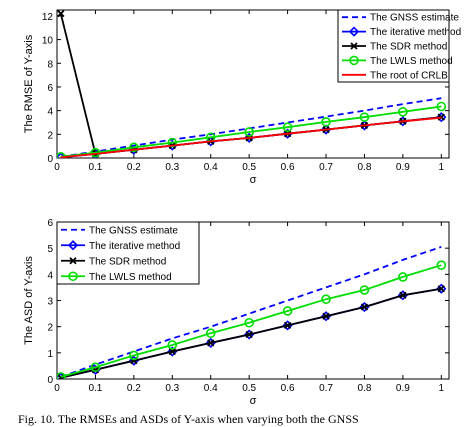 This screenshot has height=427, width=474. What do you see at coordinates (48, 17) in the screenshot?
I see `y-tick-label: 12` at bounding box center [48, 17].